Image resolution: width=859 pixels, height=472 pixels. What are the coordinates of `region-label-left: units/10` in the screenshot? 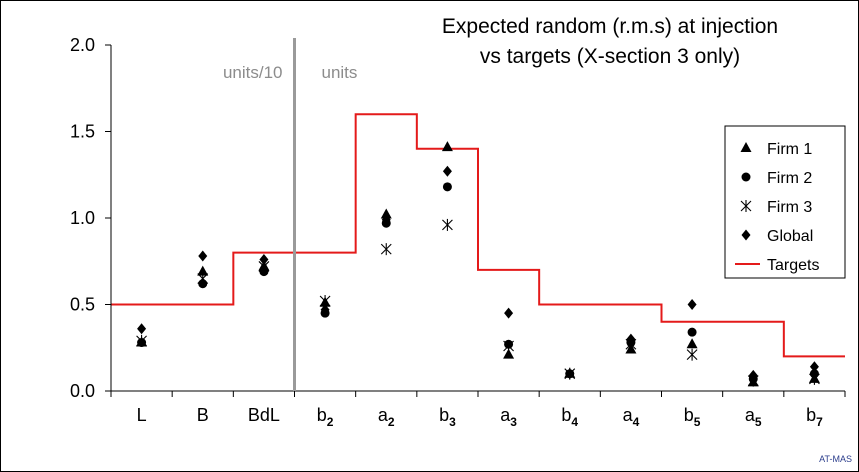 It's located at (253, 72).